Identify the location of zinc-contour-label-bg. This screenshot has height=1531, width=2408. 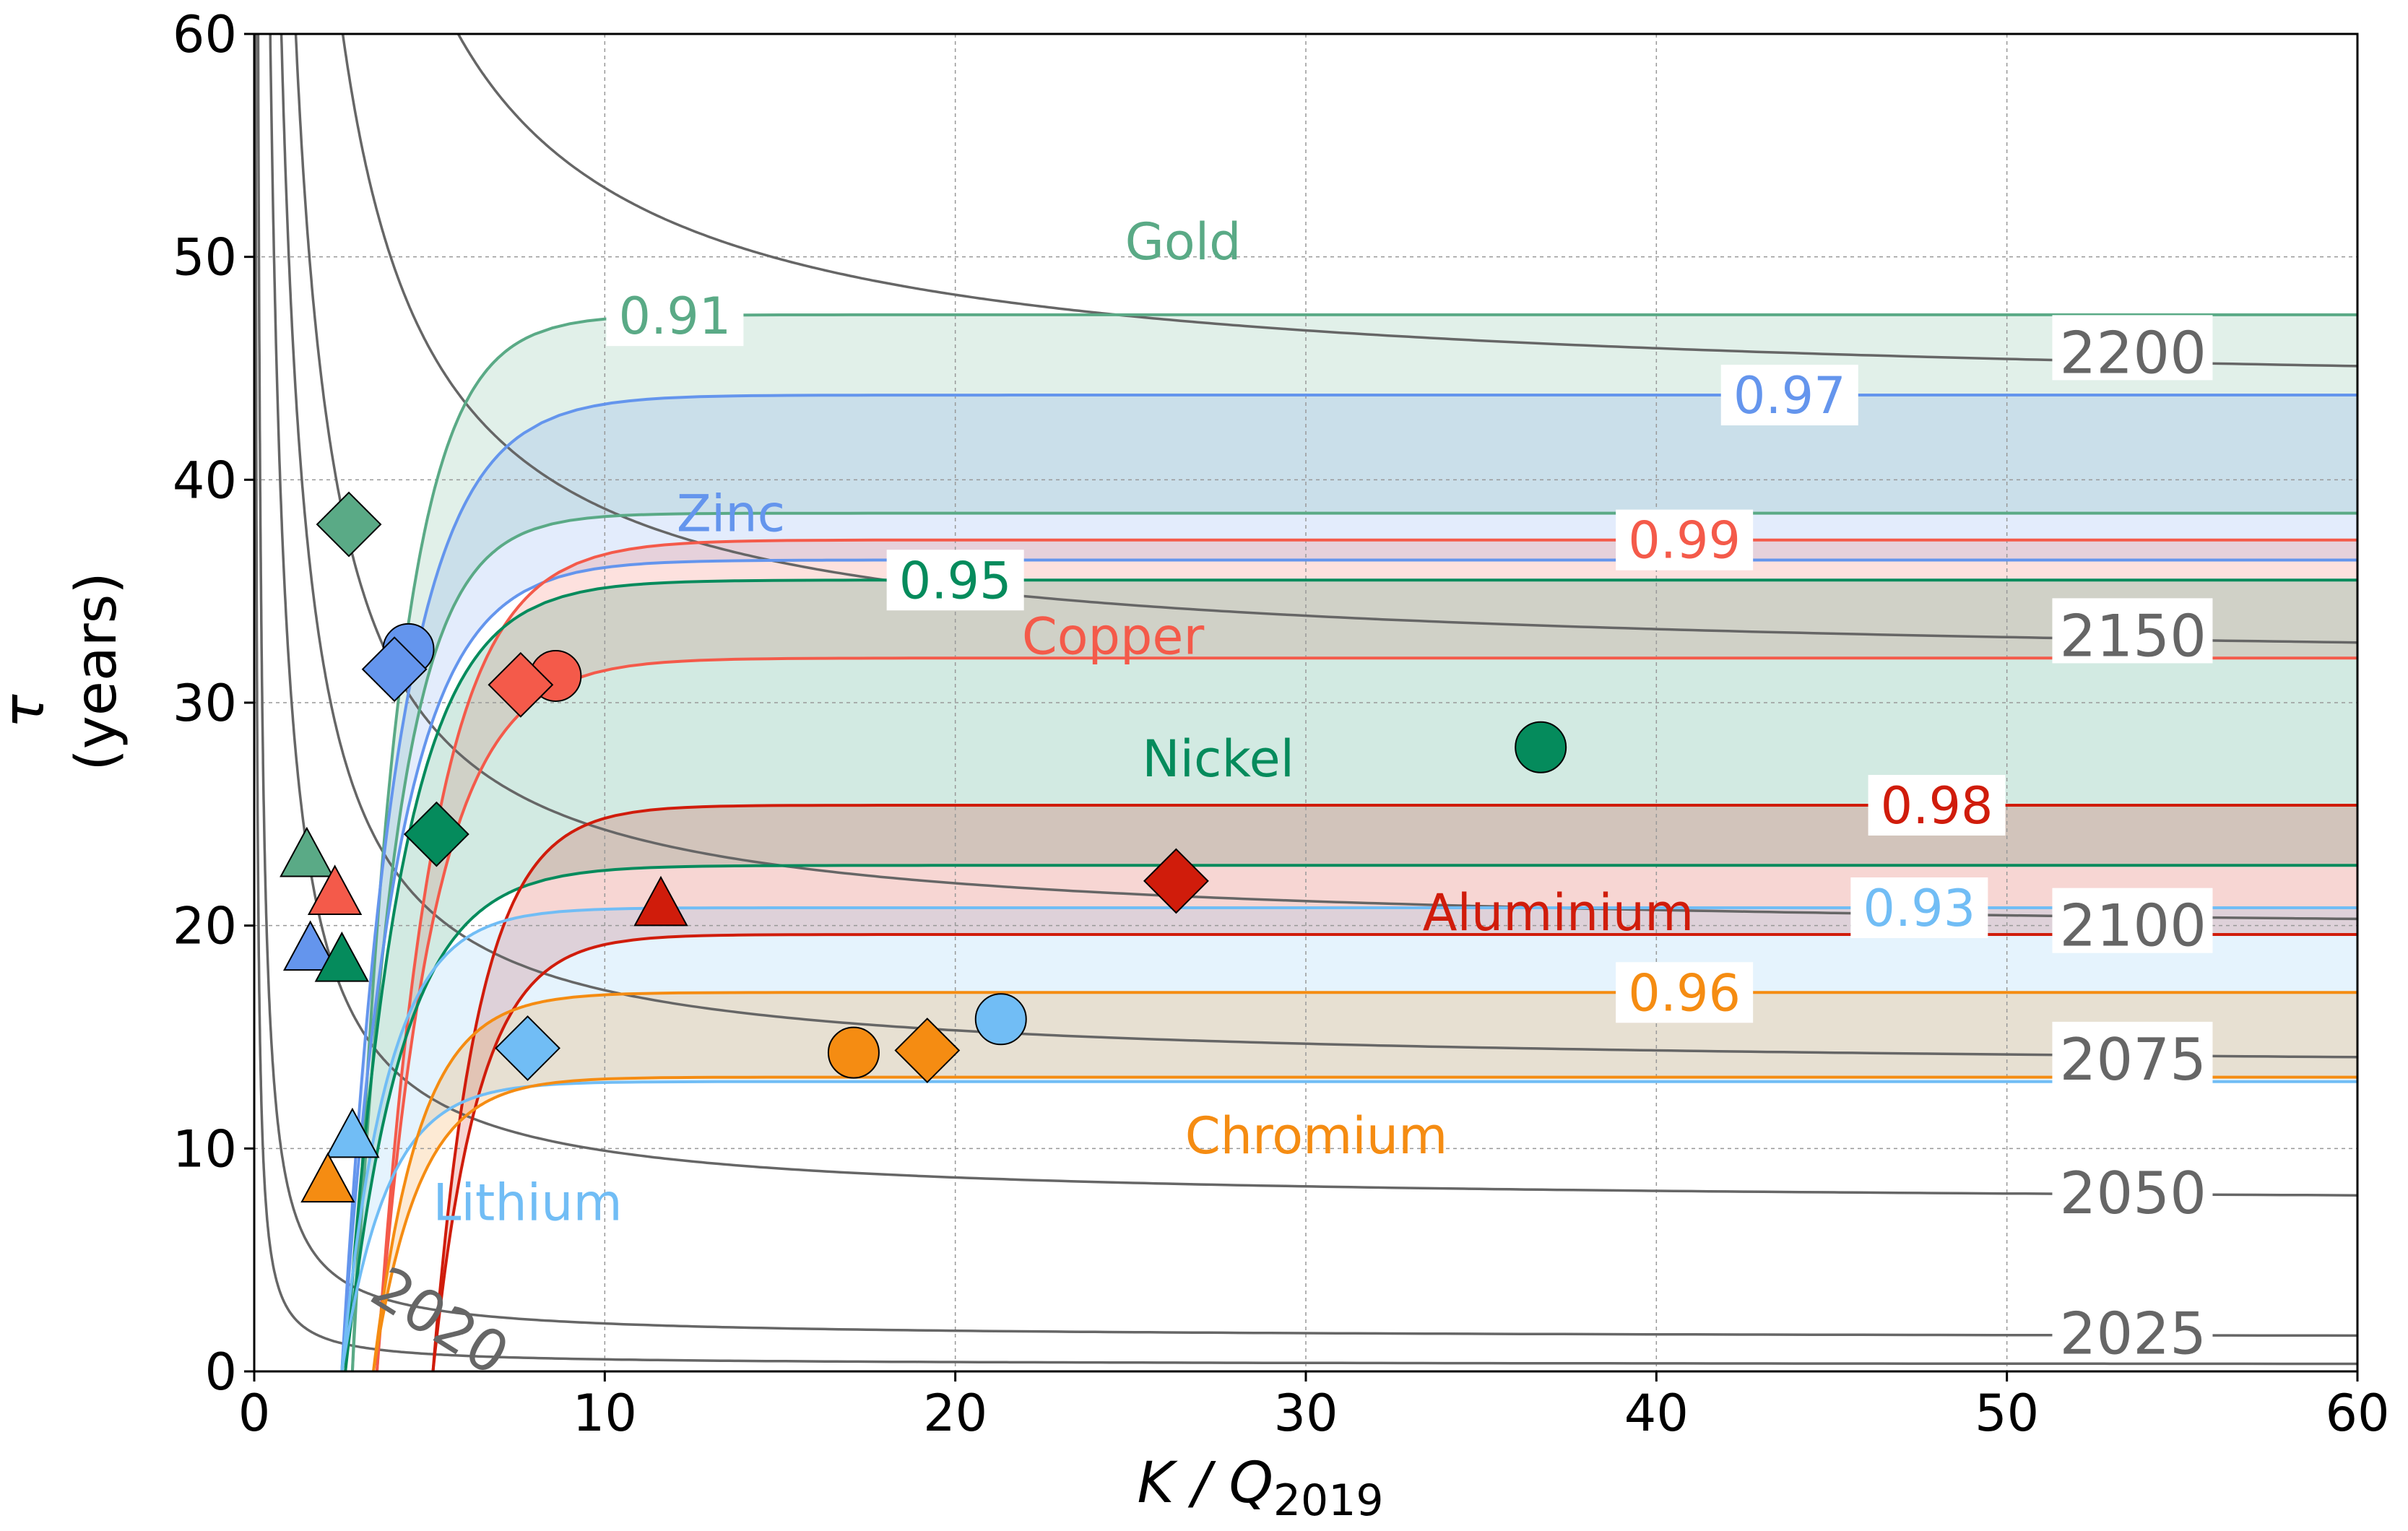
(1789, 395).